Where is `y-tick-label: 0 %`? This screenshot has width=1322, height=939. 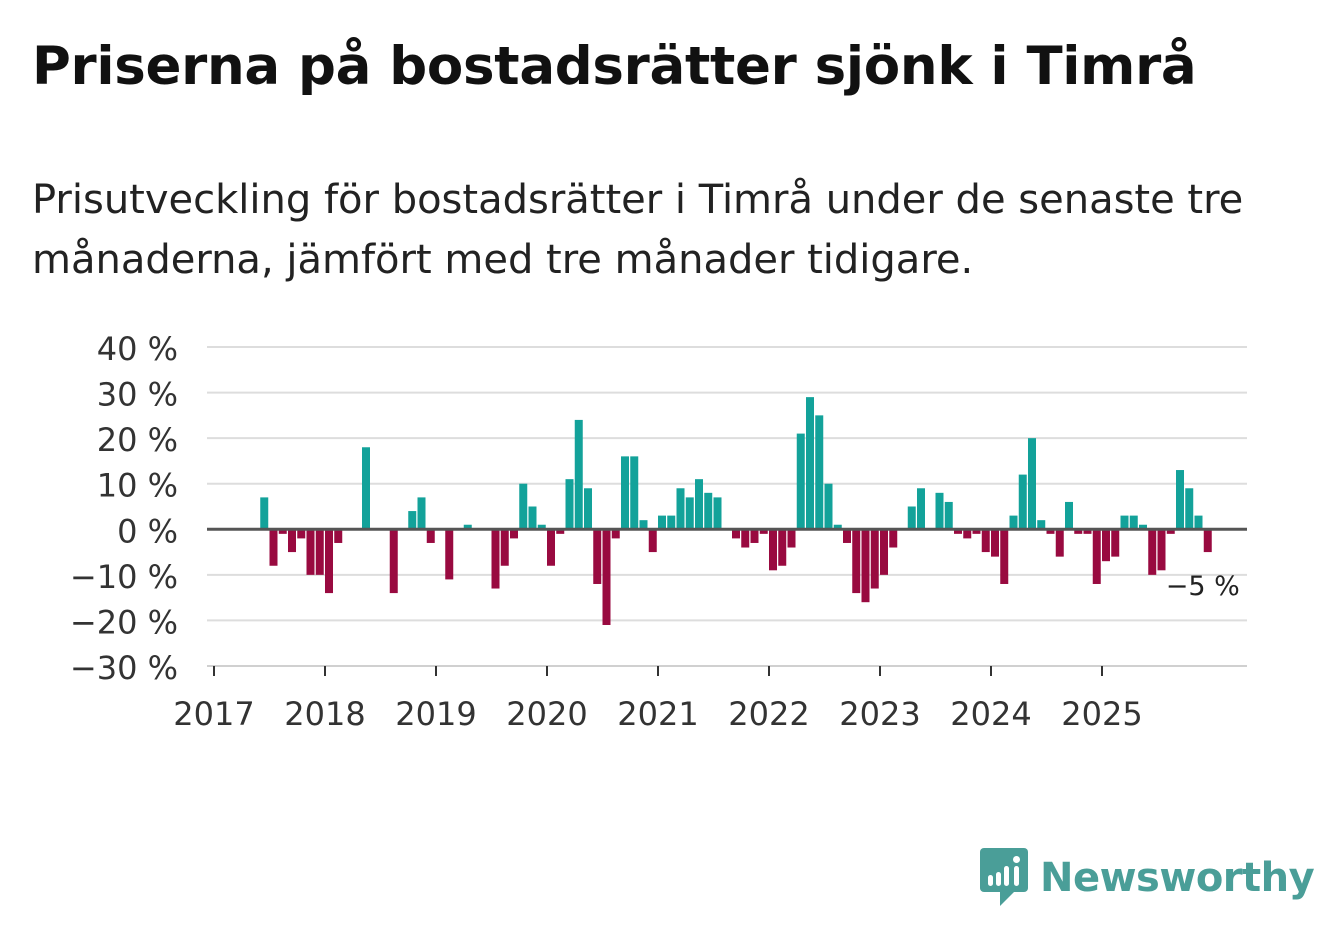
y-tick-label: 0 % is located at coordinates (147, 531).